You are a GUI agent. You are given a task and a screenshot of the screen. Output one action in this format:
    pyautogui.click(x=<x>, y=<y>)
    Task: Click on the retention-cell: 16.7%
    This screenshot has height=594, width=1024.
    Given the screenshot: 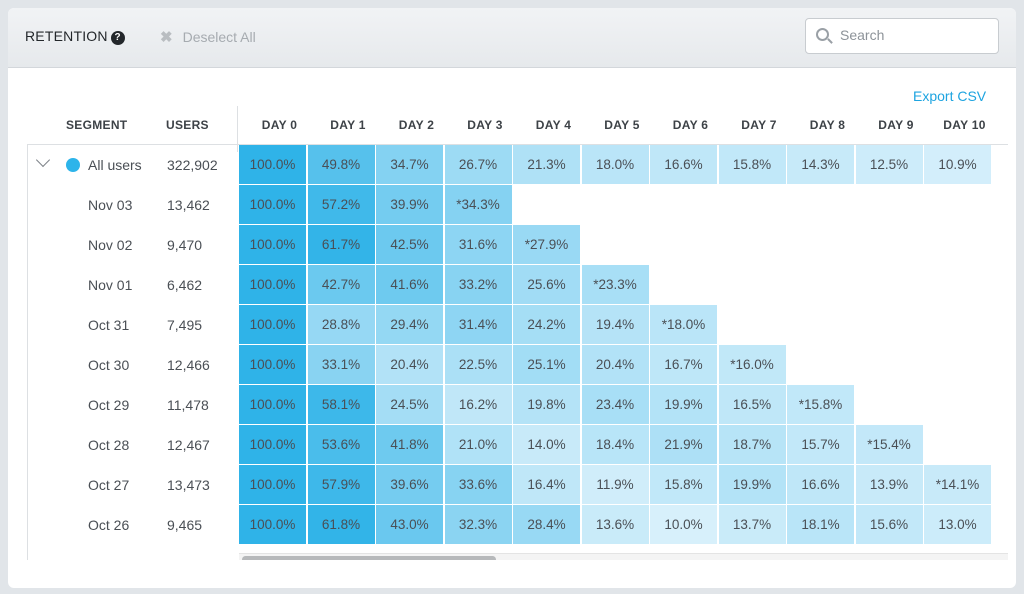 What is the action you would take?
    pyautogui.click(x=683, y=364)
    